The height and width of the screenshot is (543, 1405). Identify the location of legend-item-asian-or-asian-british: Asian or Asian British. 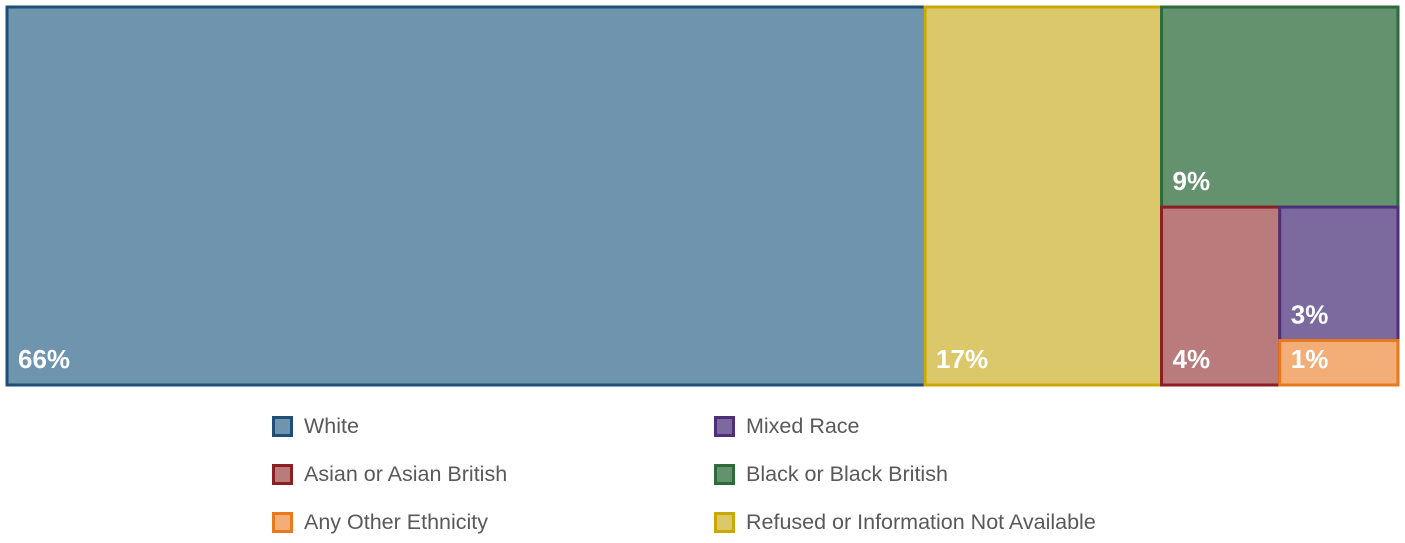
(493, 474).